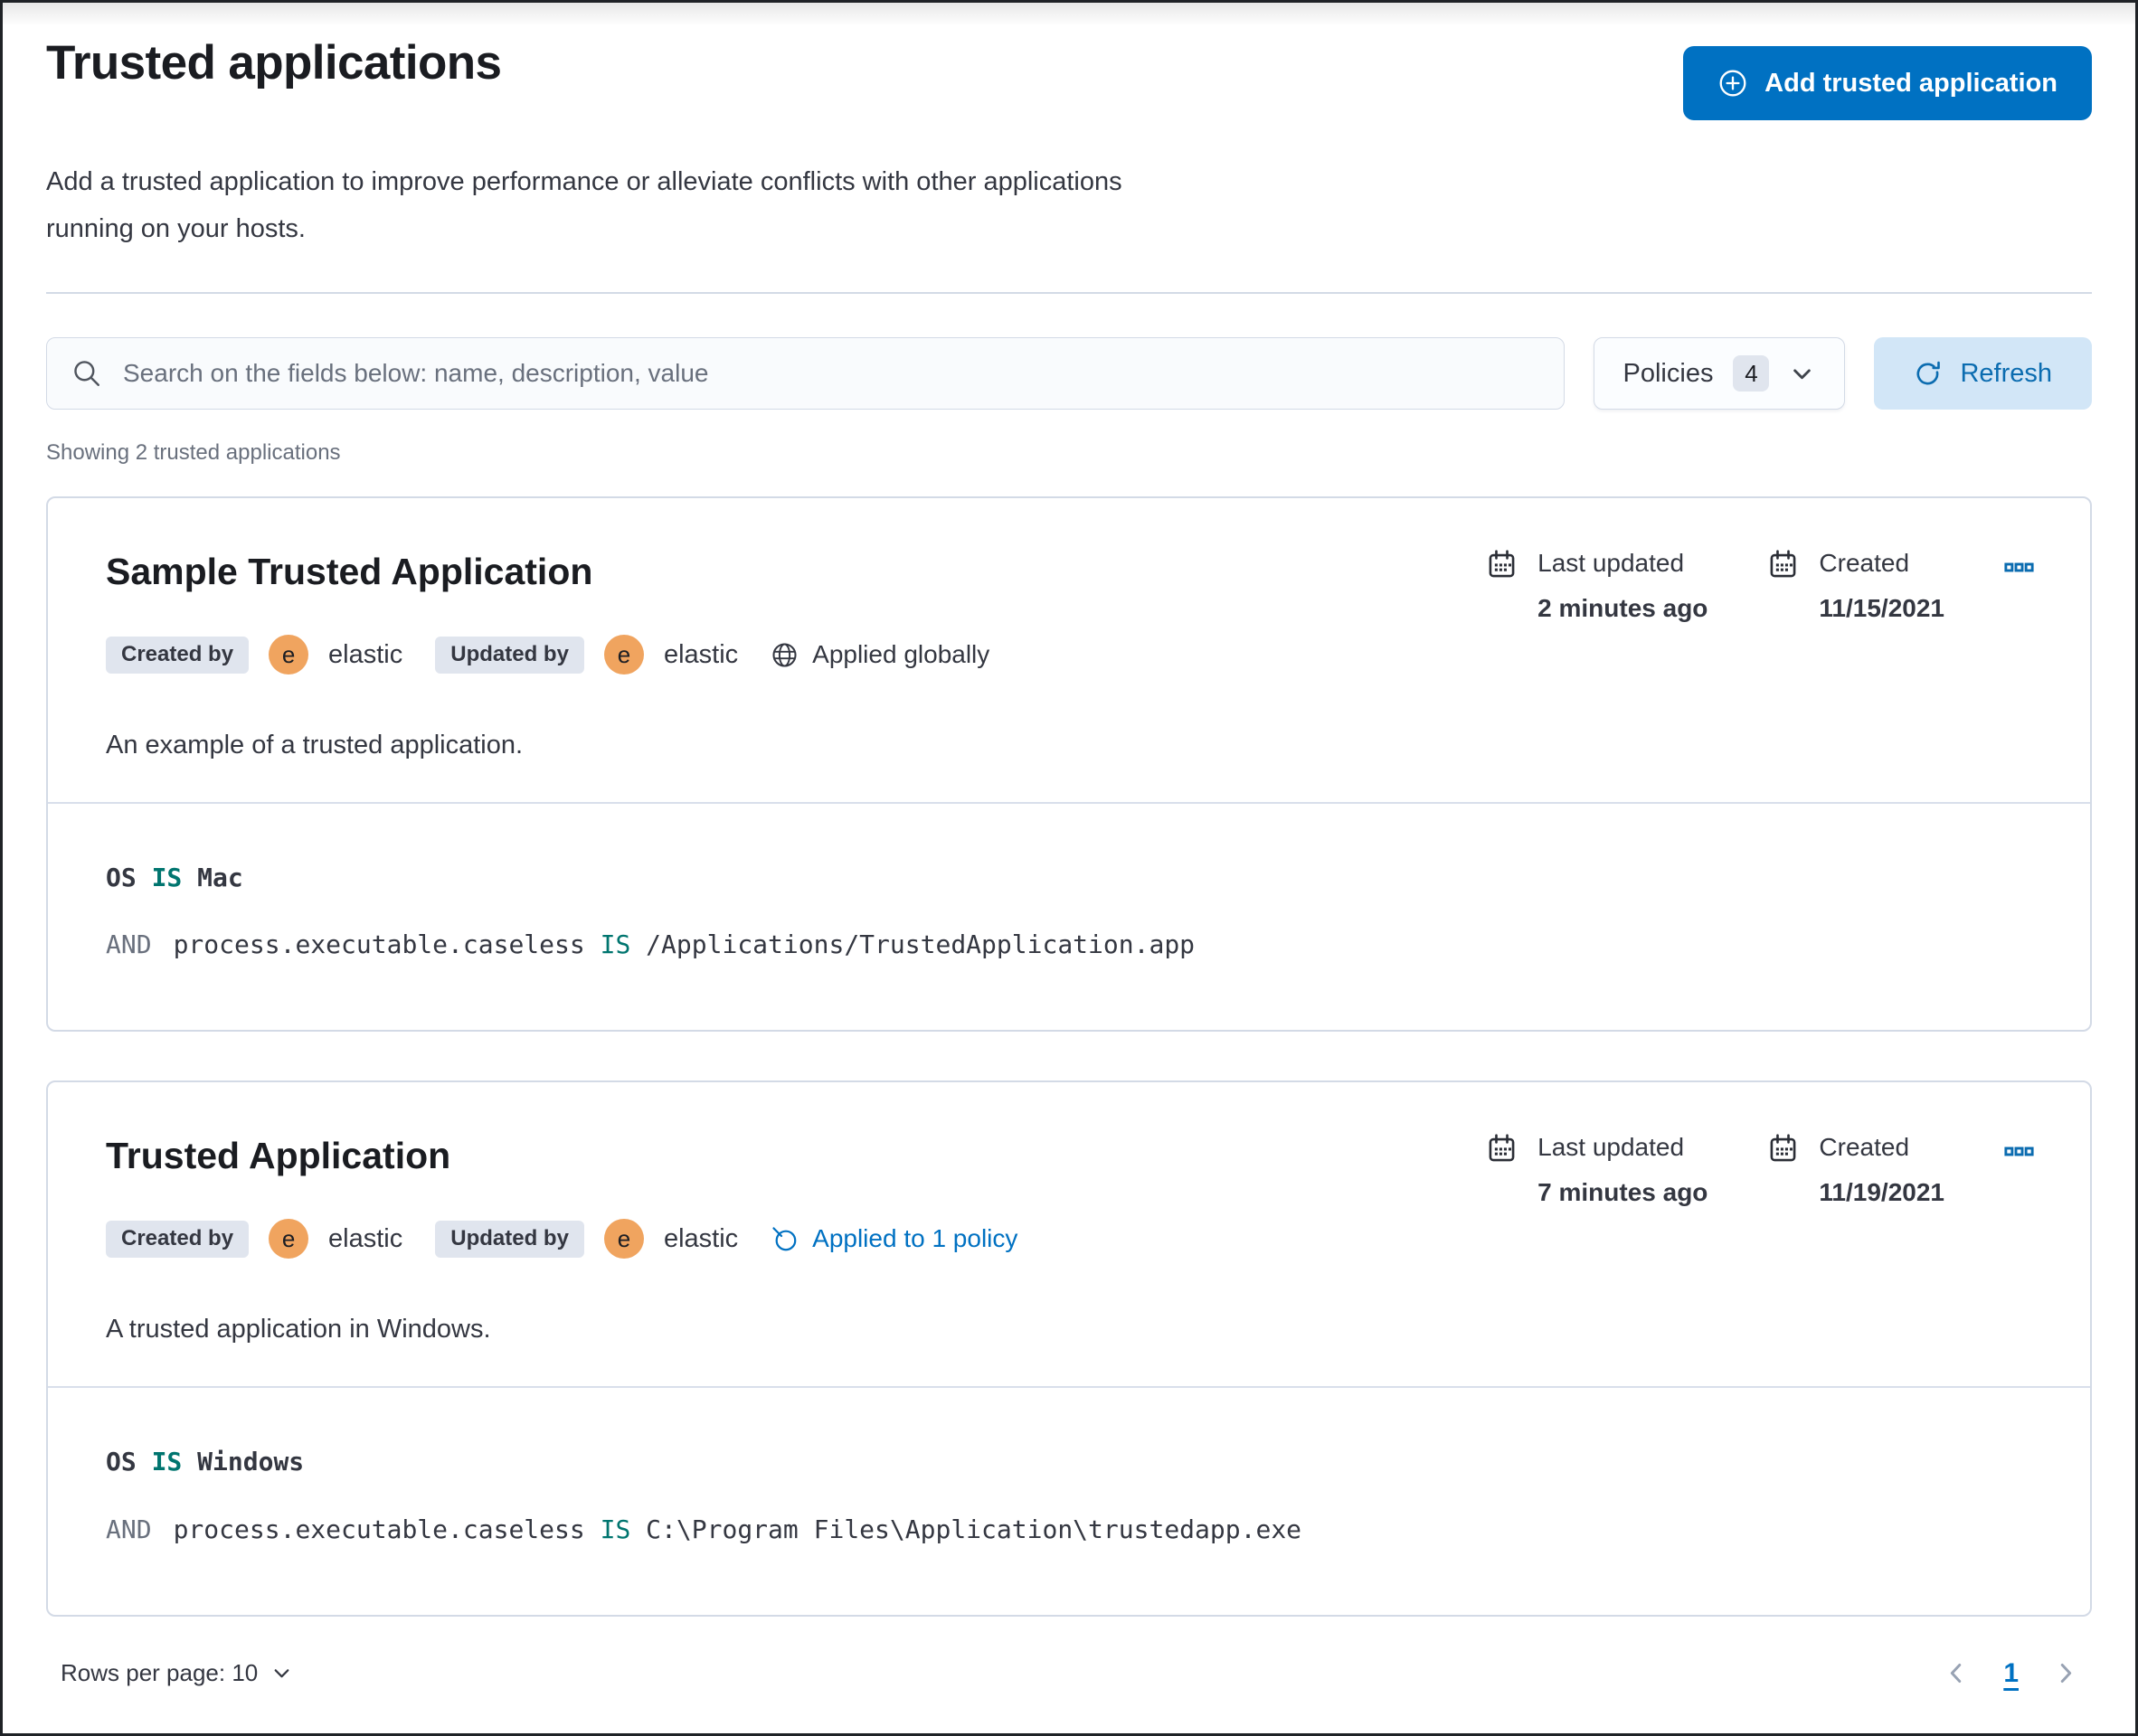 This screenshot has height=1736, width=2138. I want to click on page-number-1: 1, so click(2011, 1673).